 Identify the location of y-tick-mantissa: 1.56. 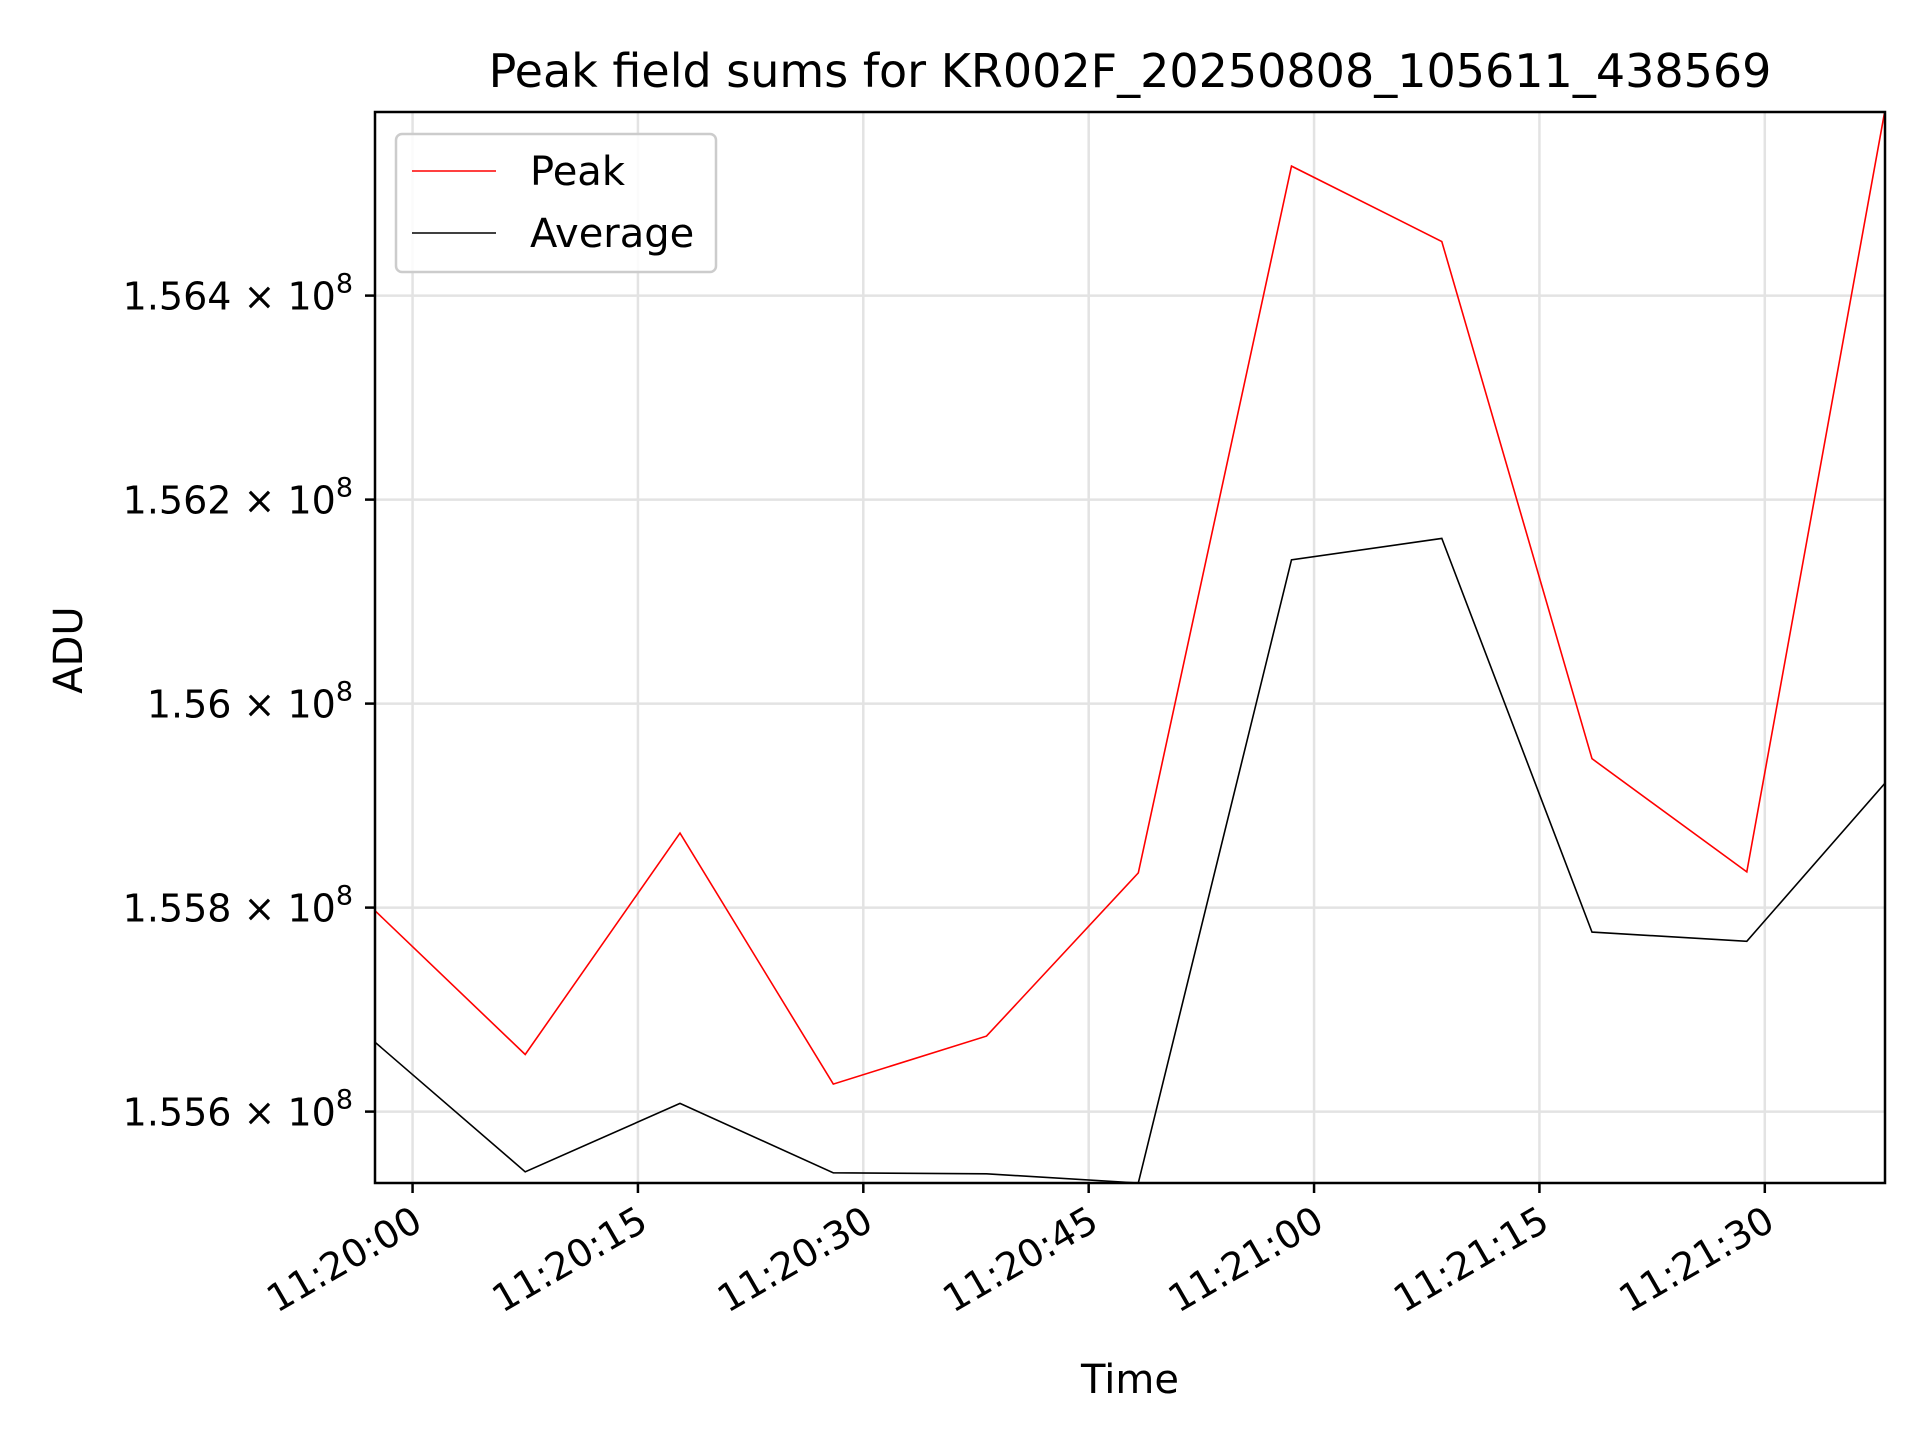
(189, 705).